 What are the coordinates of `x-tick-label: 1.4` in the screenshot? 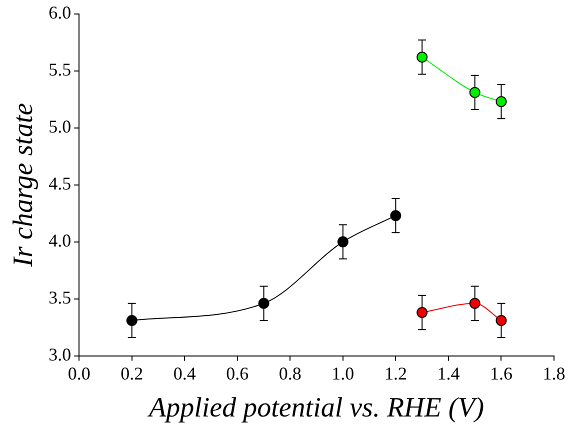 It's located at (448, 373).